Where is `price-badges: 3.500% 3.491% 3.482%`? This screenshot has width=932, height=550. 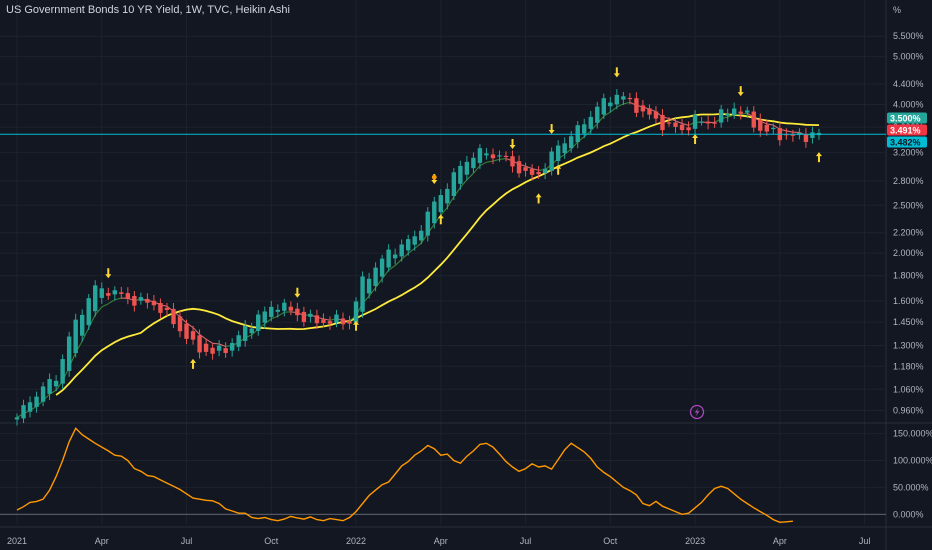 price-badges: 3.500% 3.491% 3.482% is located at coordinates (907, 130).